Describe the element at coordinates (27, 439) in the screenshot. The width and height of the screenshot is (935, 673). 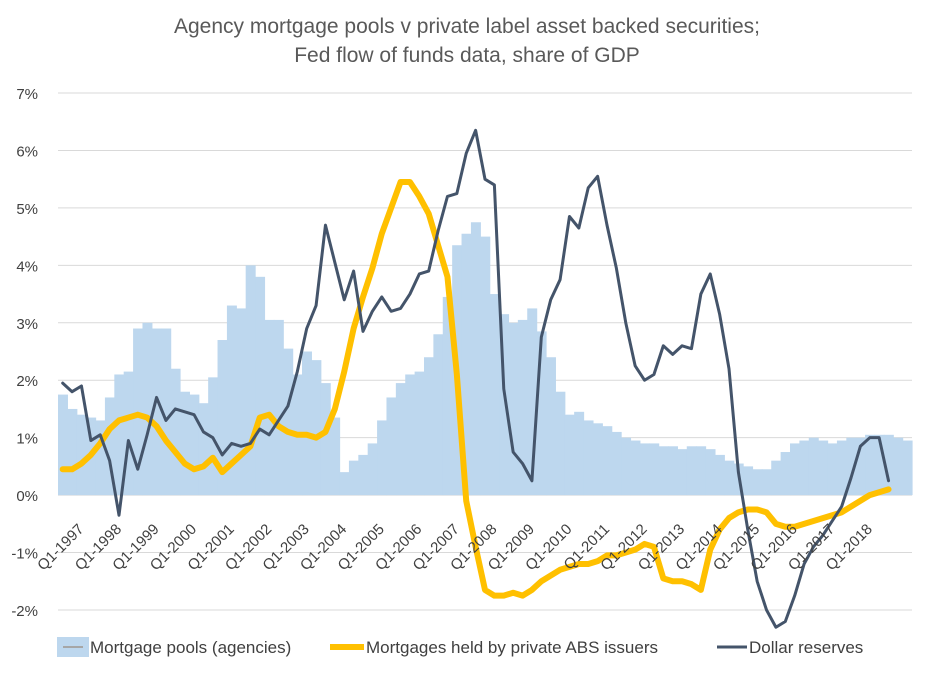
I see `y-tick-label: 1%` at that location.